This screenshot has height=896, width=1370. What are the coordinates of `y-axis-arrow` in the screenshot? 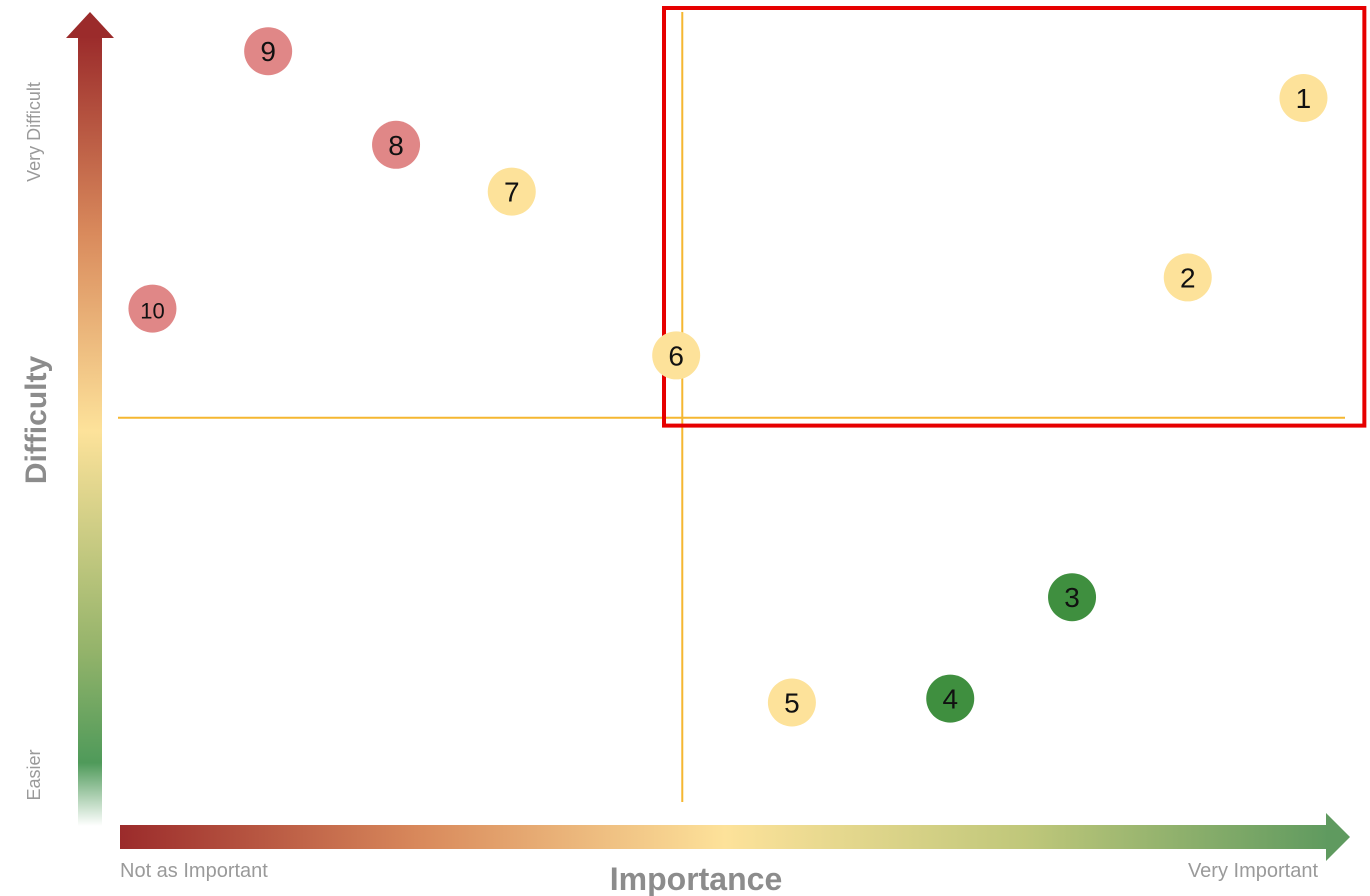 It's located at (90, 419).